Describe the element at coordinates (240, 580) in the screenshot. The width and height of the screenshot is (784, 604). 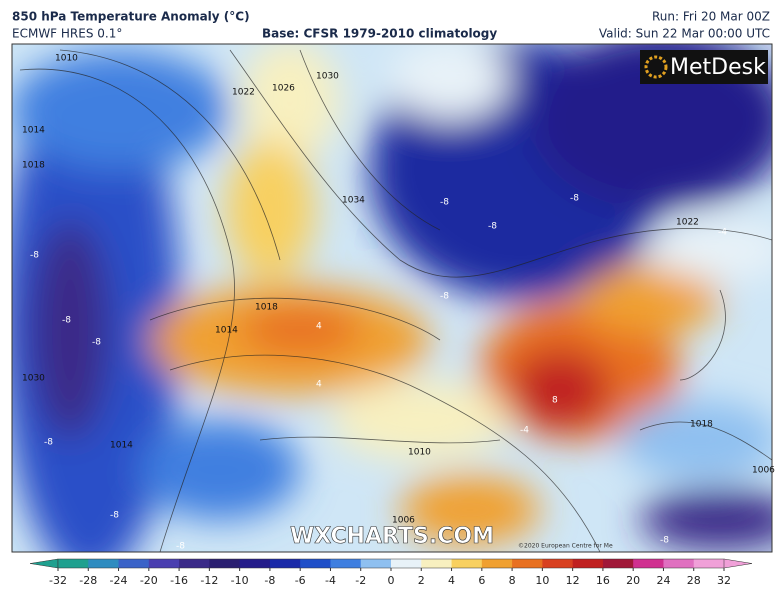
I see `colorbar-label: -10` at that location.